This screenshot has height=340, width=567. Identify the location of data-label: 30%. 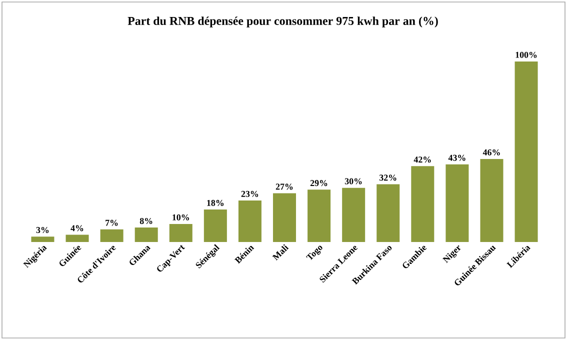
(353, 181).